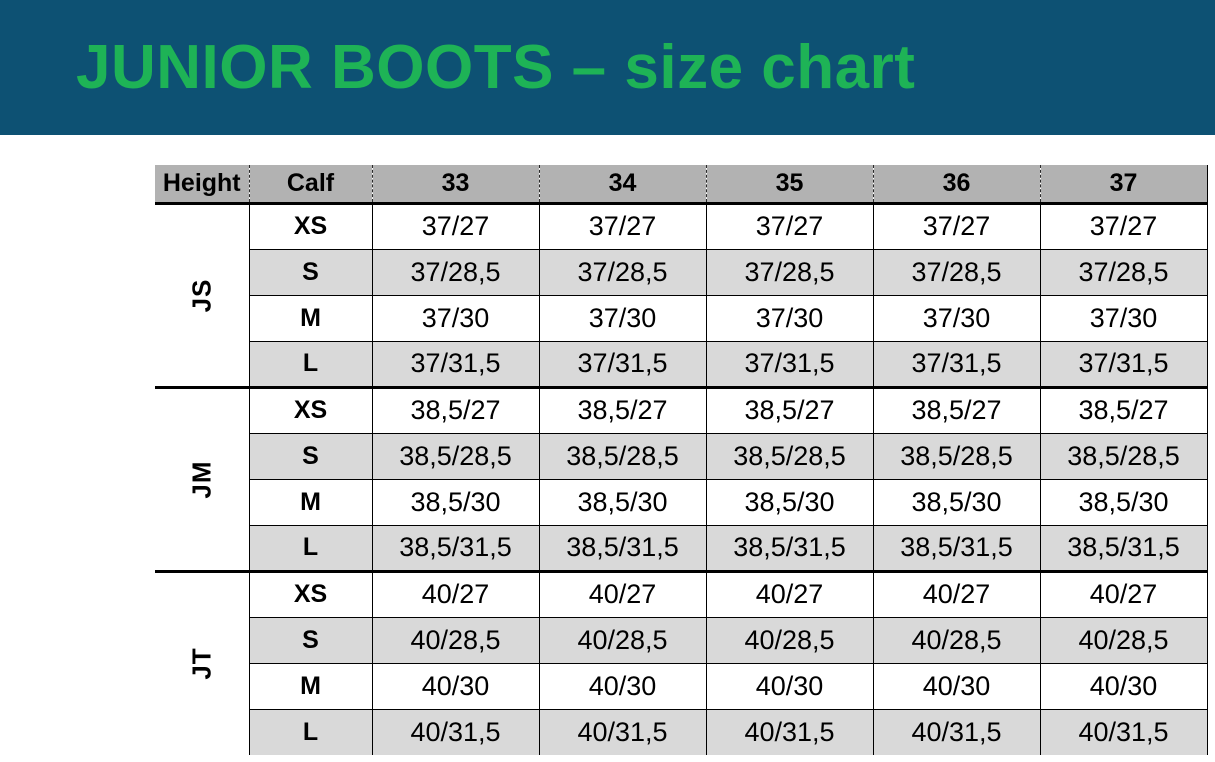 Image resolution: width=1215 pixels, height=762 pixels. I want to click on size-cell-jt-l-33: 40/31,5, so click(455, 732).